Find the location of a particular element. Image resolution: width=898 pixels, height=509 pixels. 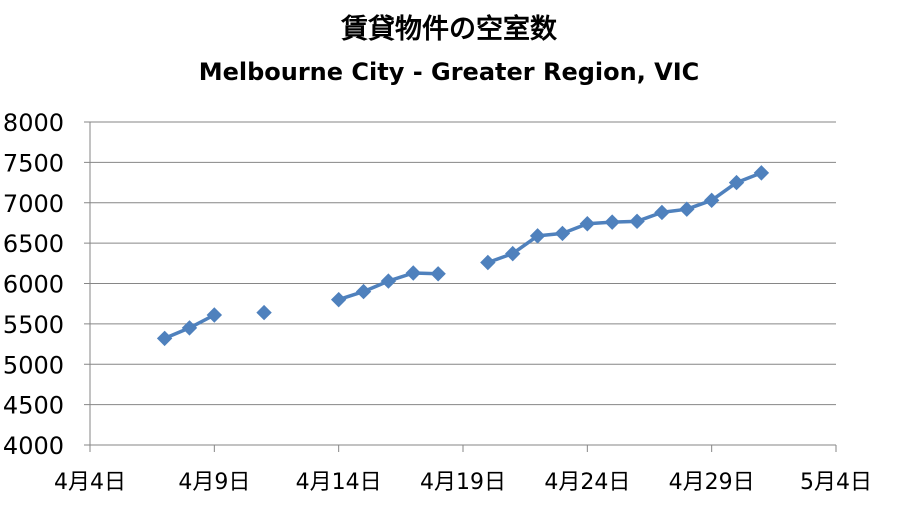

y-tick-label: 6000 is located at coordinates (33, 285).